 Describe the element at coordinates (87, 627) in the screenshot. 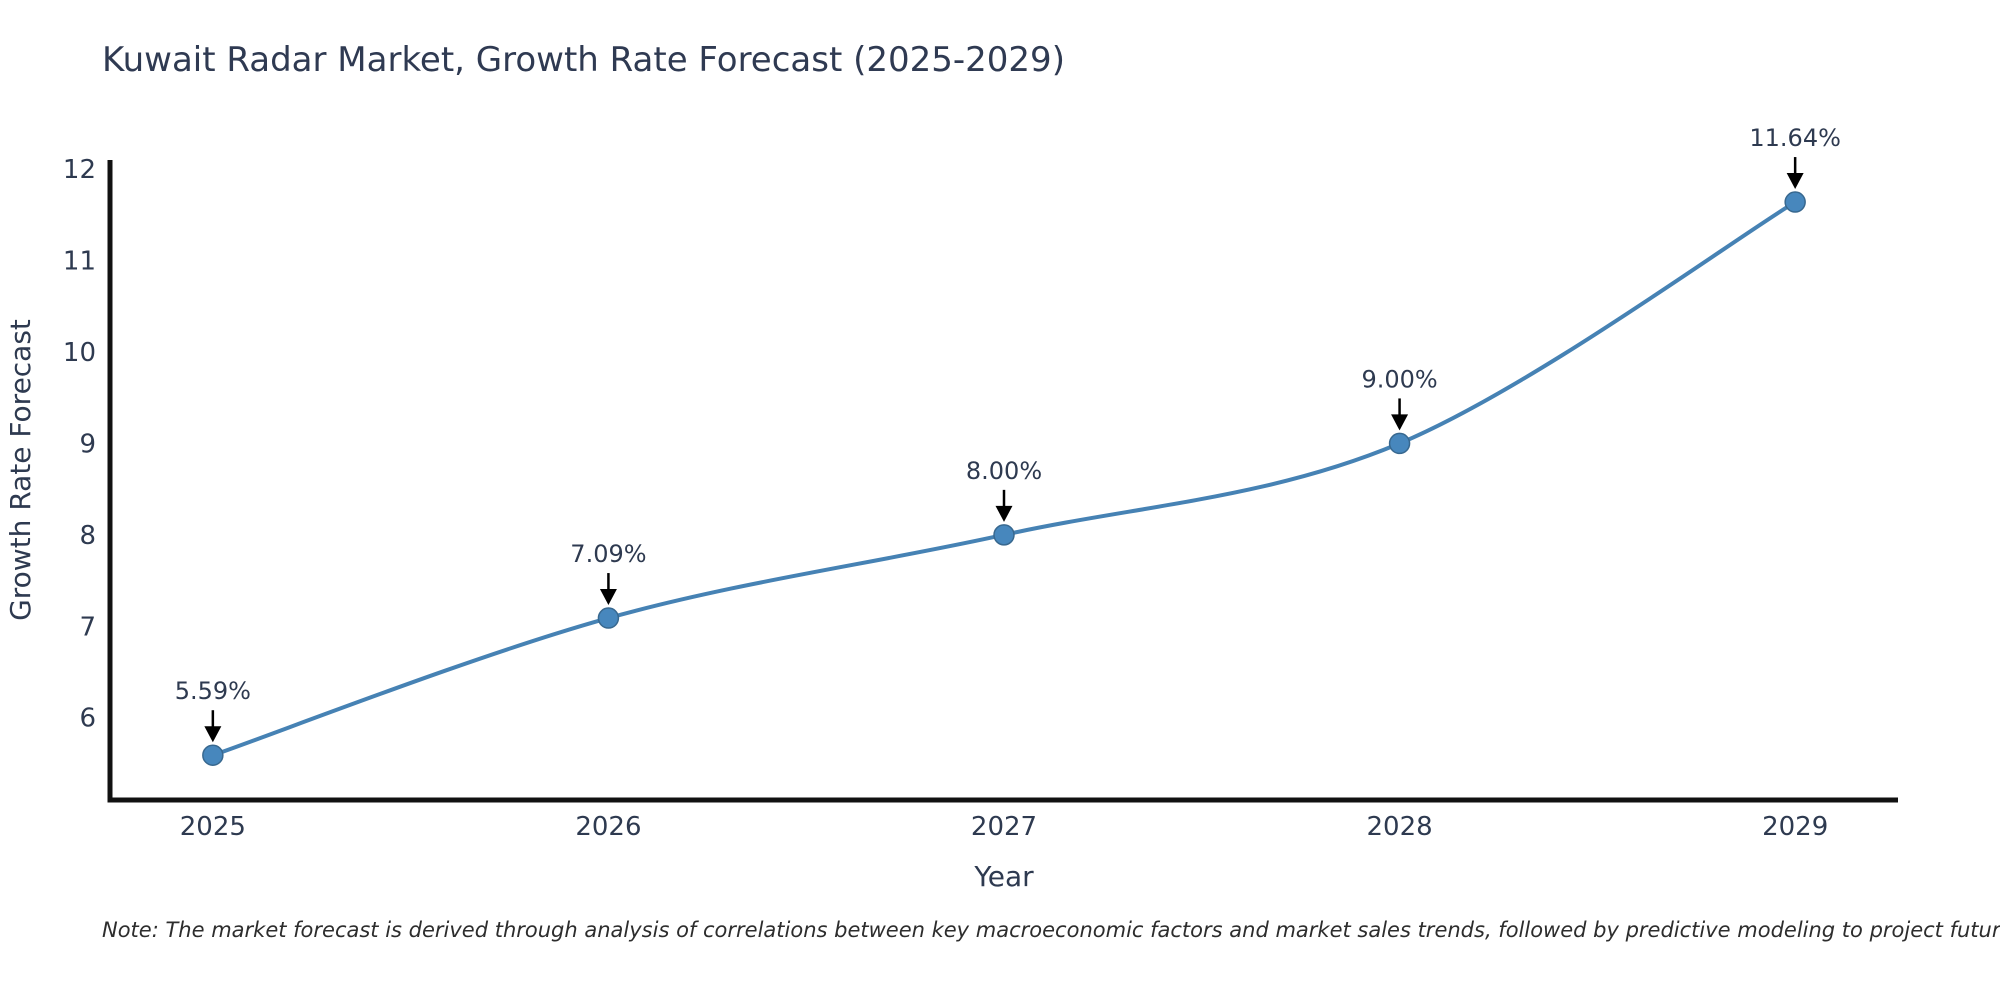

I see `y-tick-label: 7` at that location.